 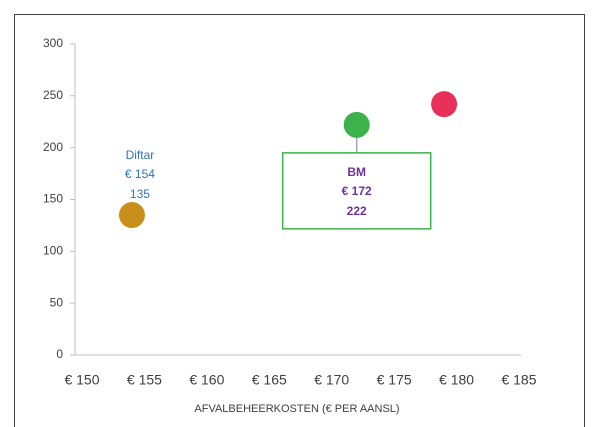 I want to click on y-tick-label: 100, so click(x=53, y=251).